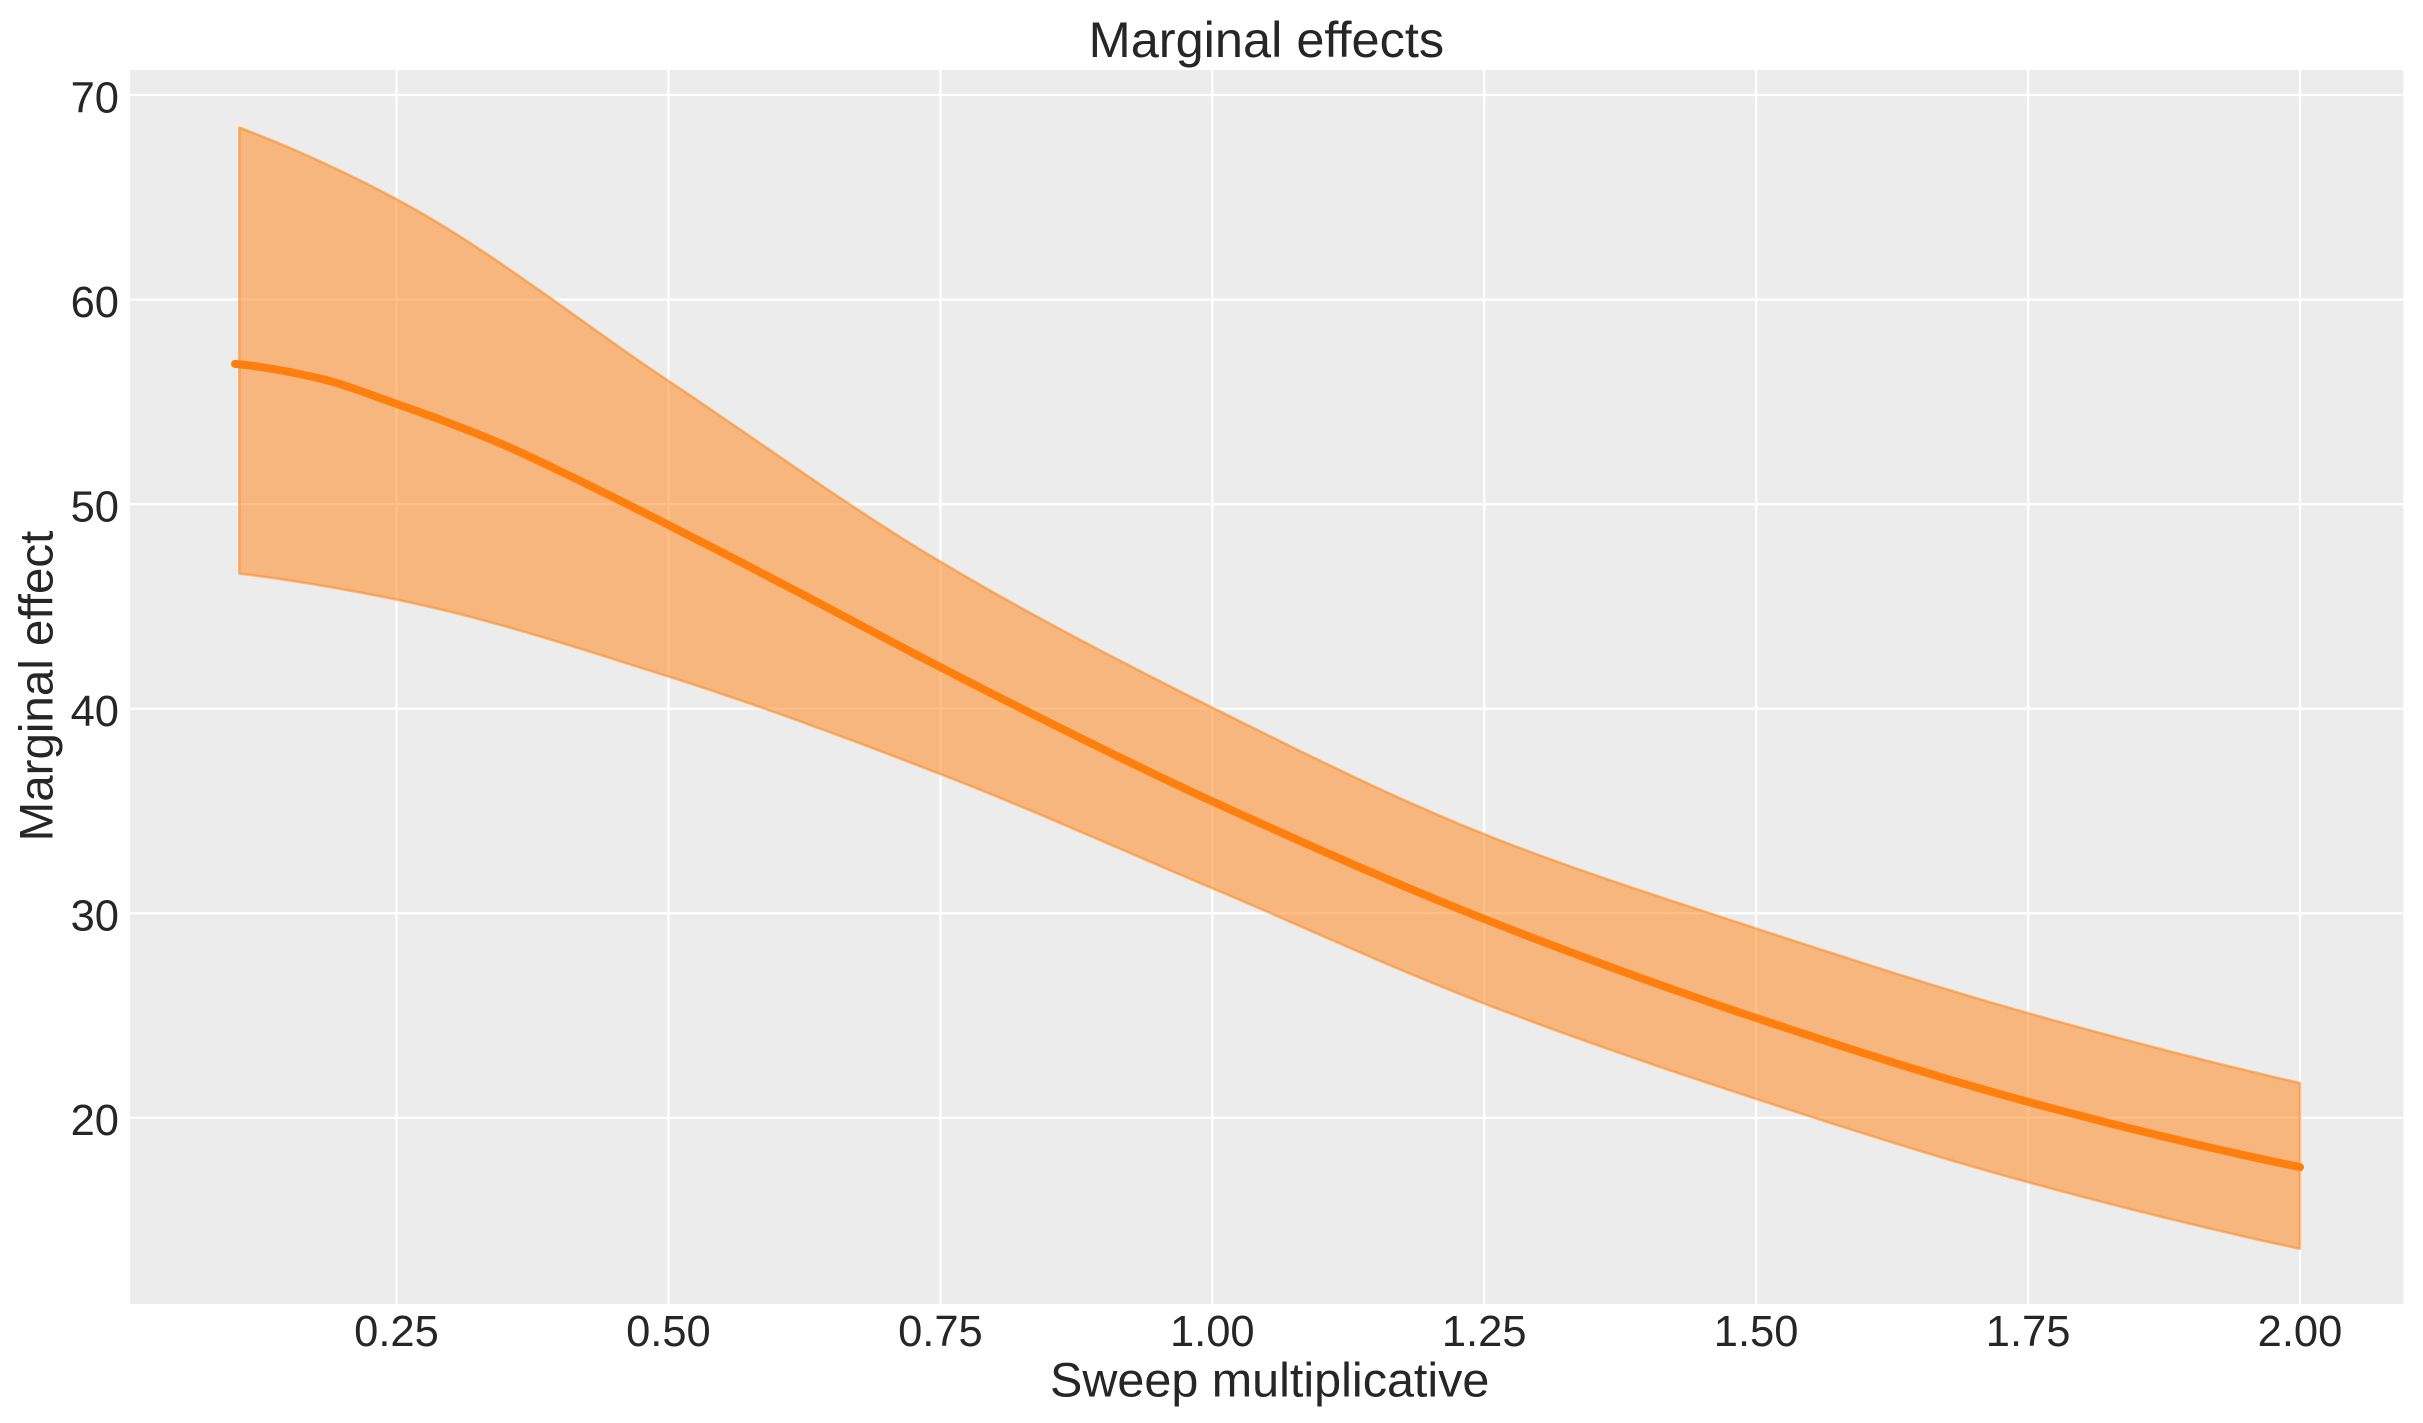 The width and height of the screenshot is (2423, 1423). Describe the element at coordinates (95, 508) in the screenshot. I see `svg-text: 50` at that location.